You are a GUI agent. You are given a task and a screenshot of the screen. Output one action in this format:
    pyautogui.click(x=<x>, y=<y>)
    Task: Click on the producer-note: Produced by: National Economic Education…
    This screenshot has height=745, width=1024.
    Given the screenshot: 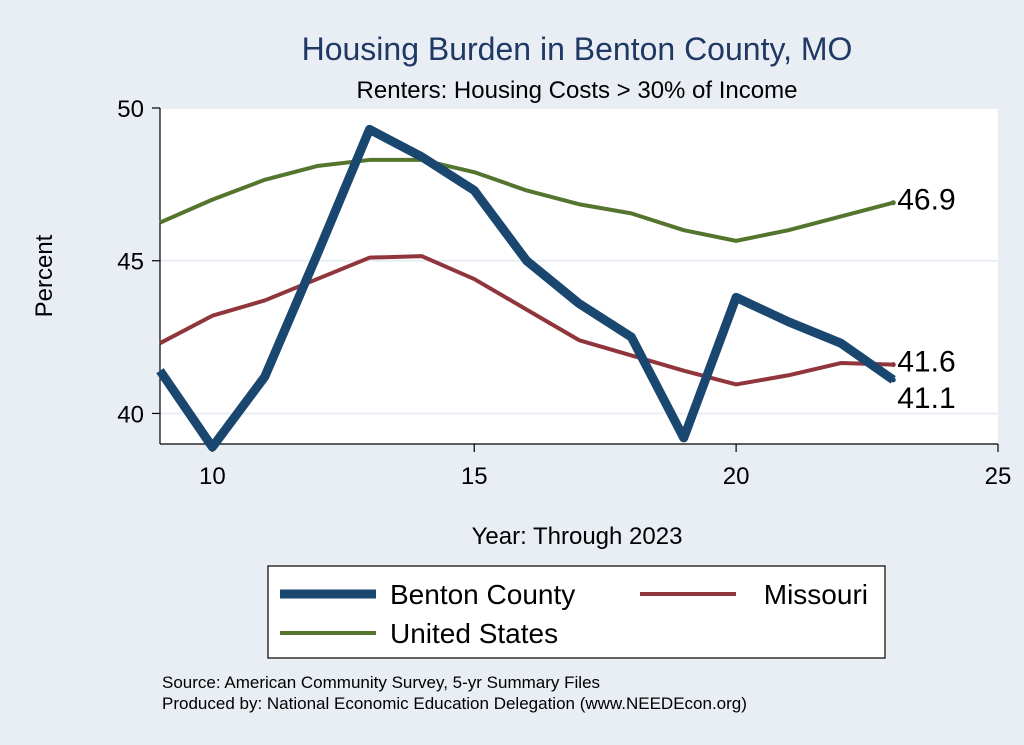 What is the action you would take?
    pyautogui.click(x=454, y=703)
    